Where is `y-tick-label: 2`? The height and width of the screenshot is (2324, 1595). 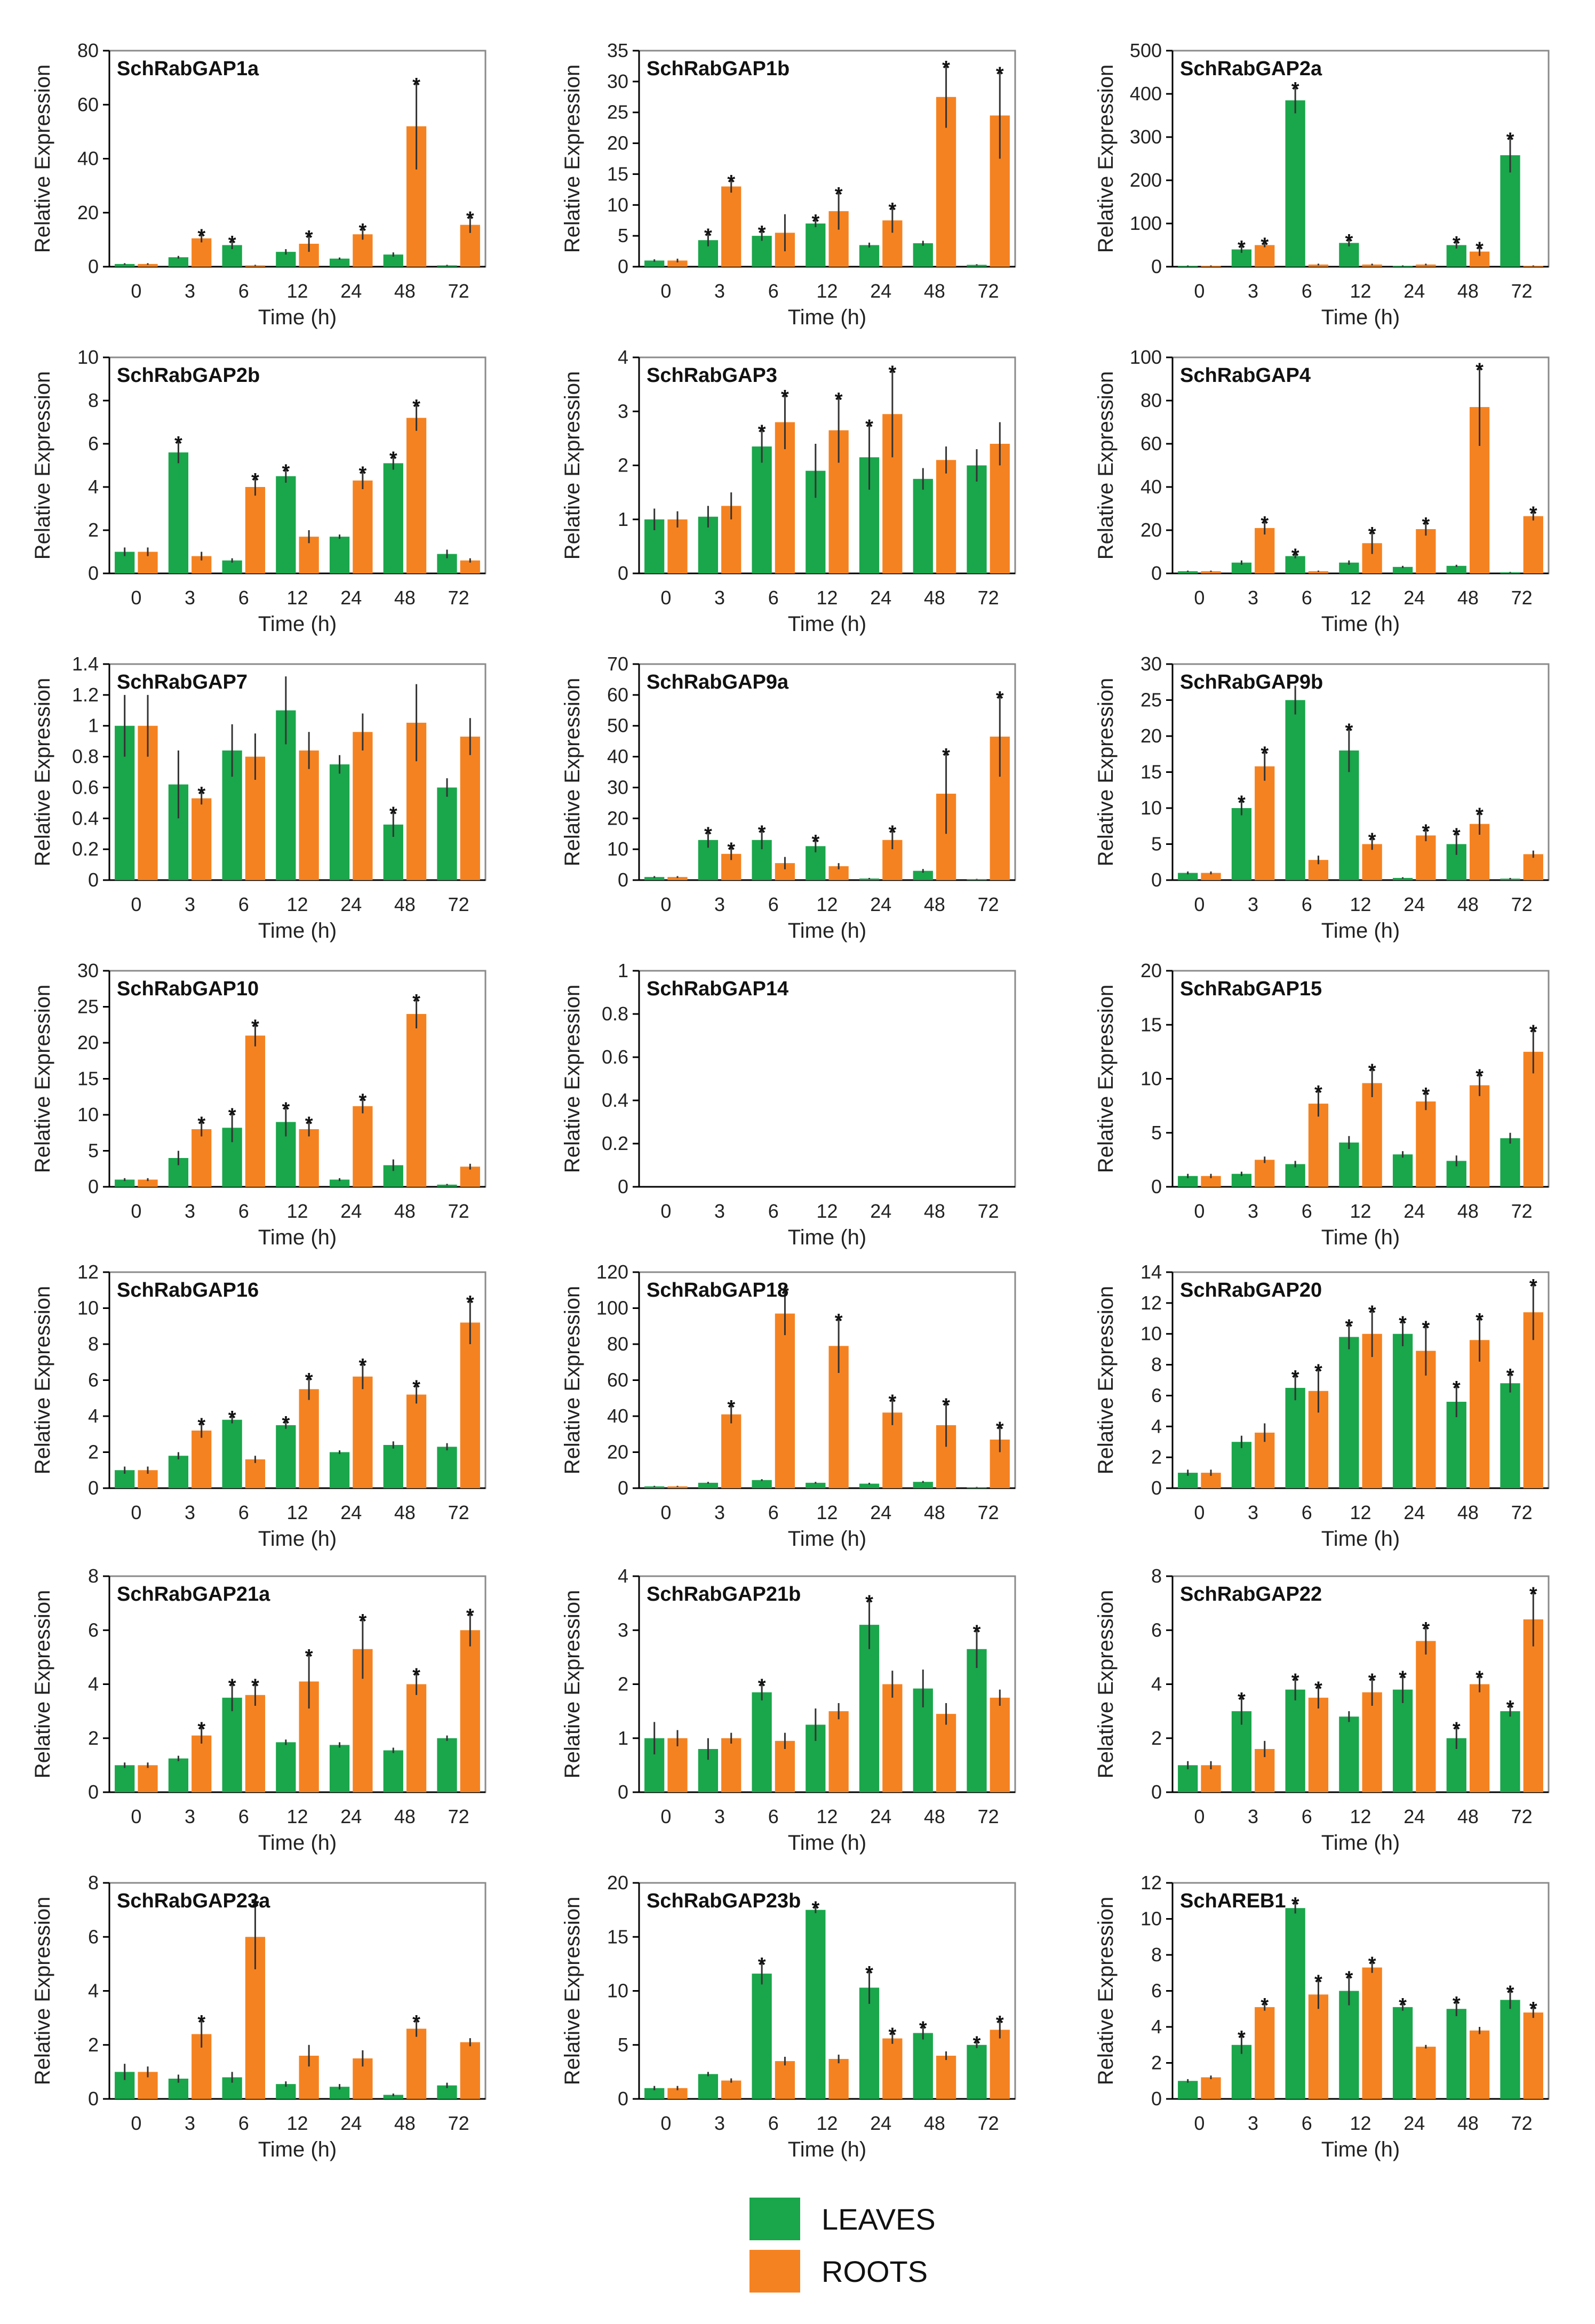
y-tick-label: 2 is located at coordinates (93, 2045).